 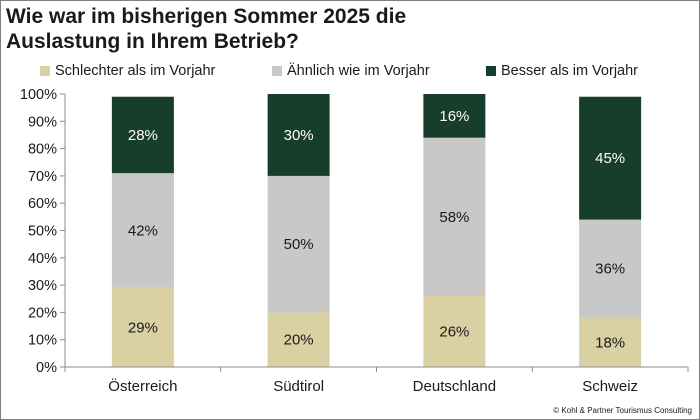 I want to click on legend-item-schlechter: Schlechter als im Vorjahr, so click(x=127, y=71).